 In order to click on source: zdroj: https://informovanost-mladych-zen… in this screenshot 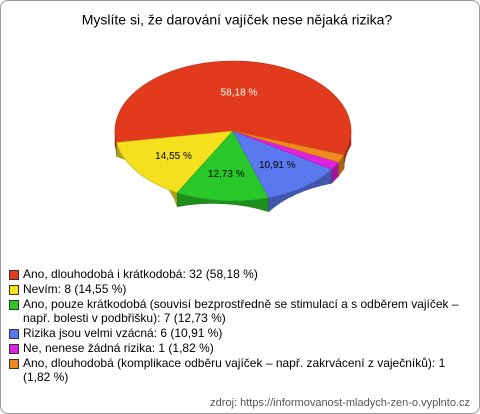, I will do `click(340, 403)`.